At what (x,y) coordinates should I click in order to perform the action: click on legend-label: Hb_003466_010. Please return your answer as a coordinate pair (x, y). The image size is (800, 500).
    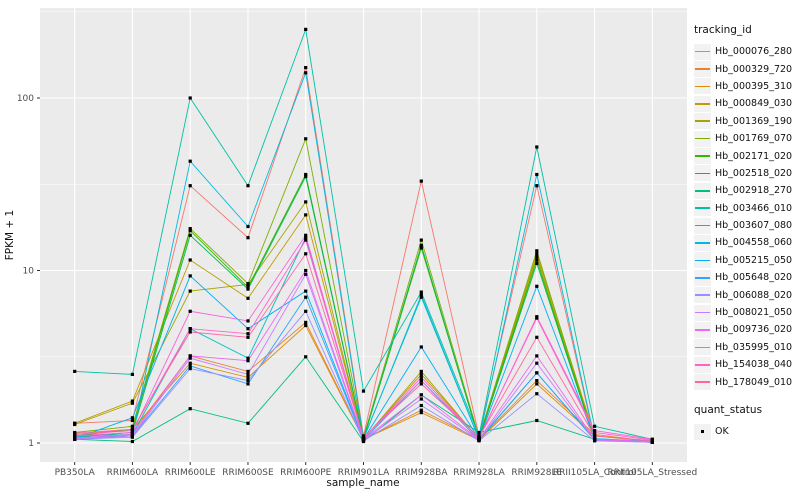
    Looking at the image, I should click on (754, 208).